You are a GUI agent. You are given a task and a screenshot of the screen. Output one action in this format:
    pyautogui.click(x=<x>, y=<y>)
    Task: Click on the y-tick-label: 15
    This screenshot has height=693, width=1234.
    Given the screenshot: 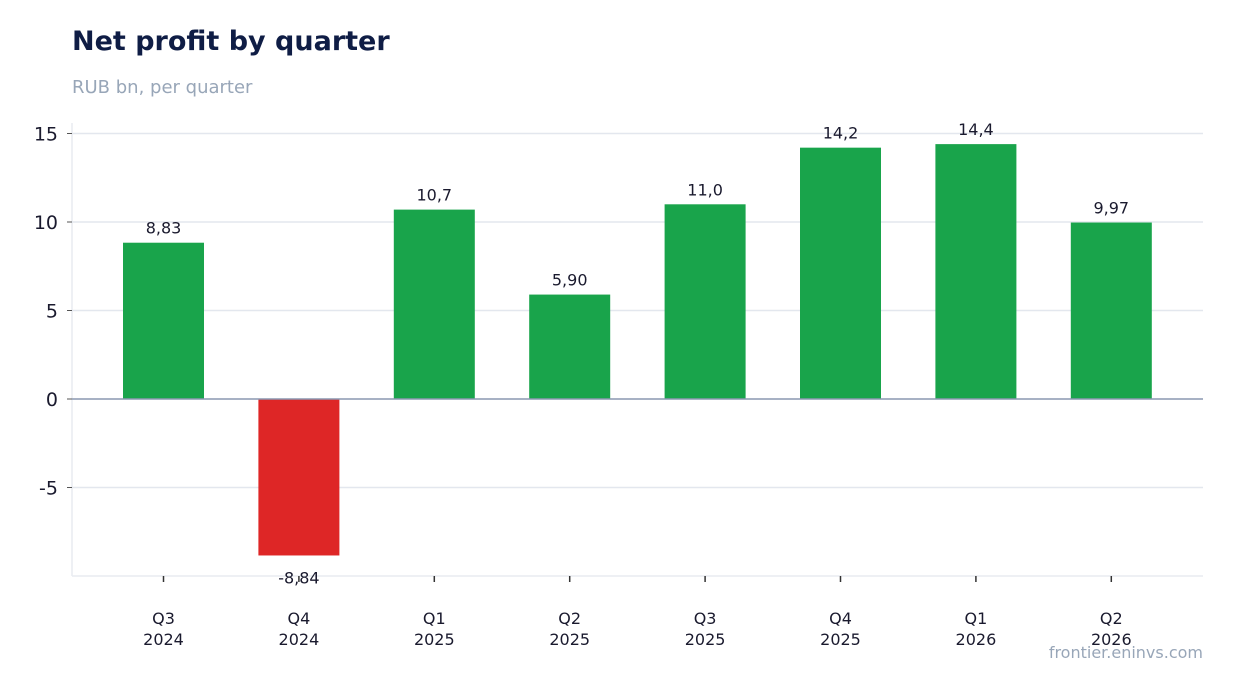 What is the action you would take?
    pyautogui.click(x=46, y=135)
    